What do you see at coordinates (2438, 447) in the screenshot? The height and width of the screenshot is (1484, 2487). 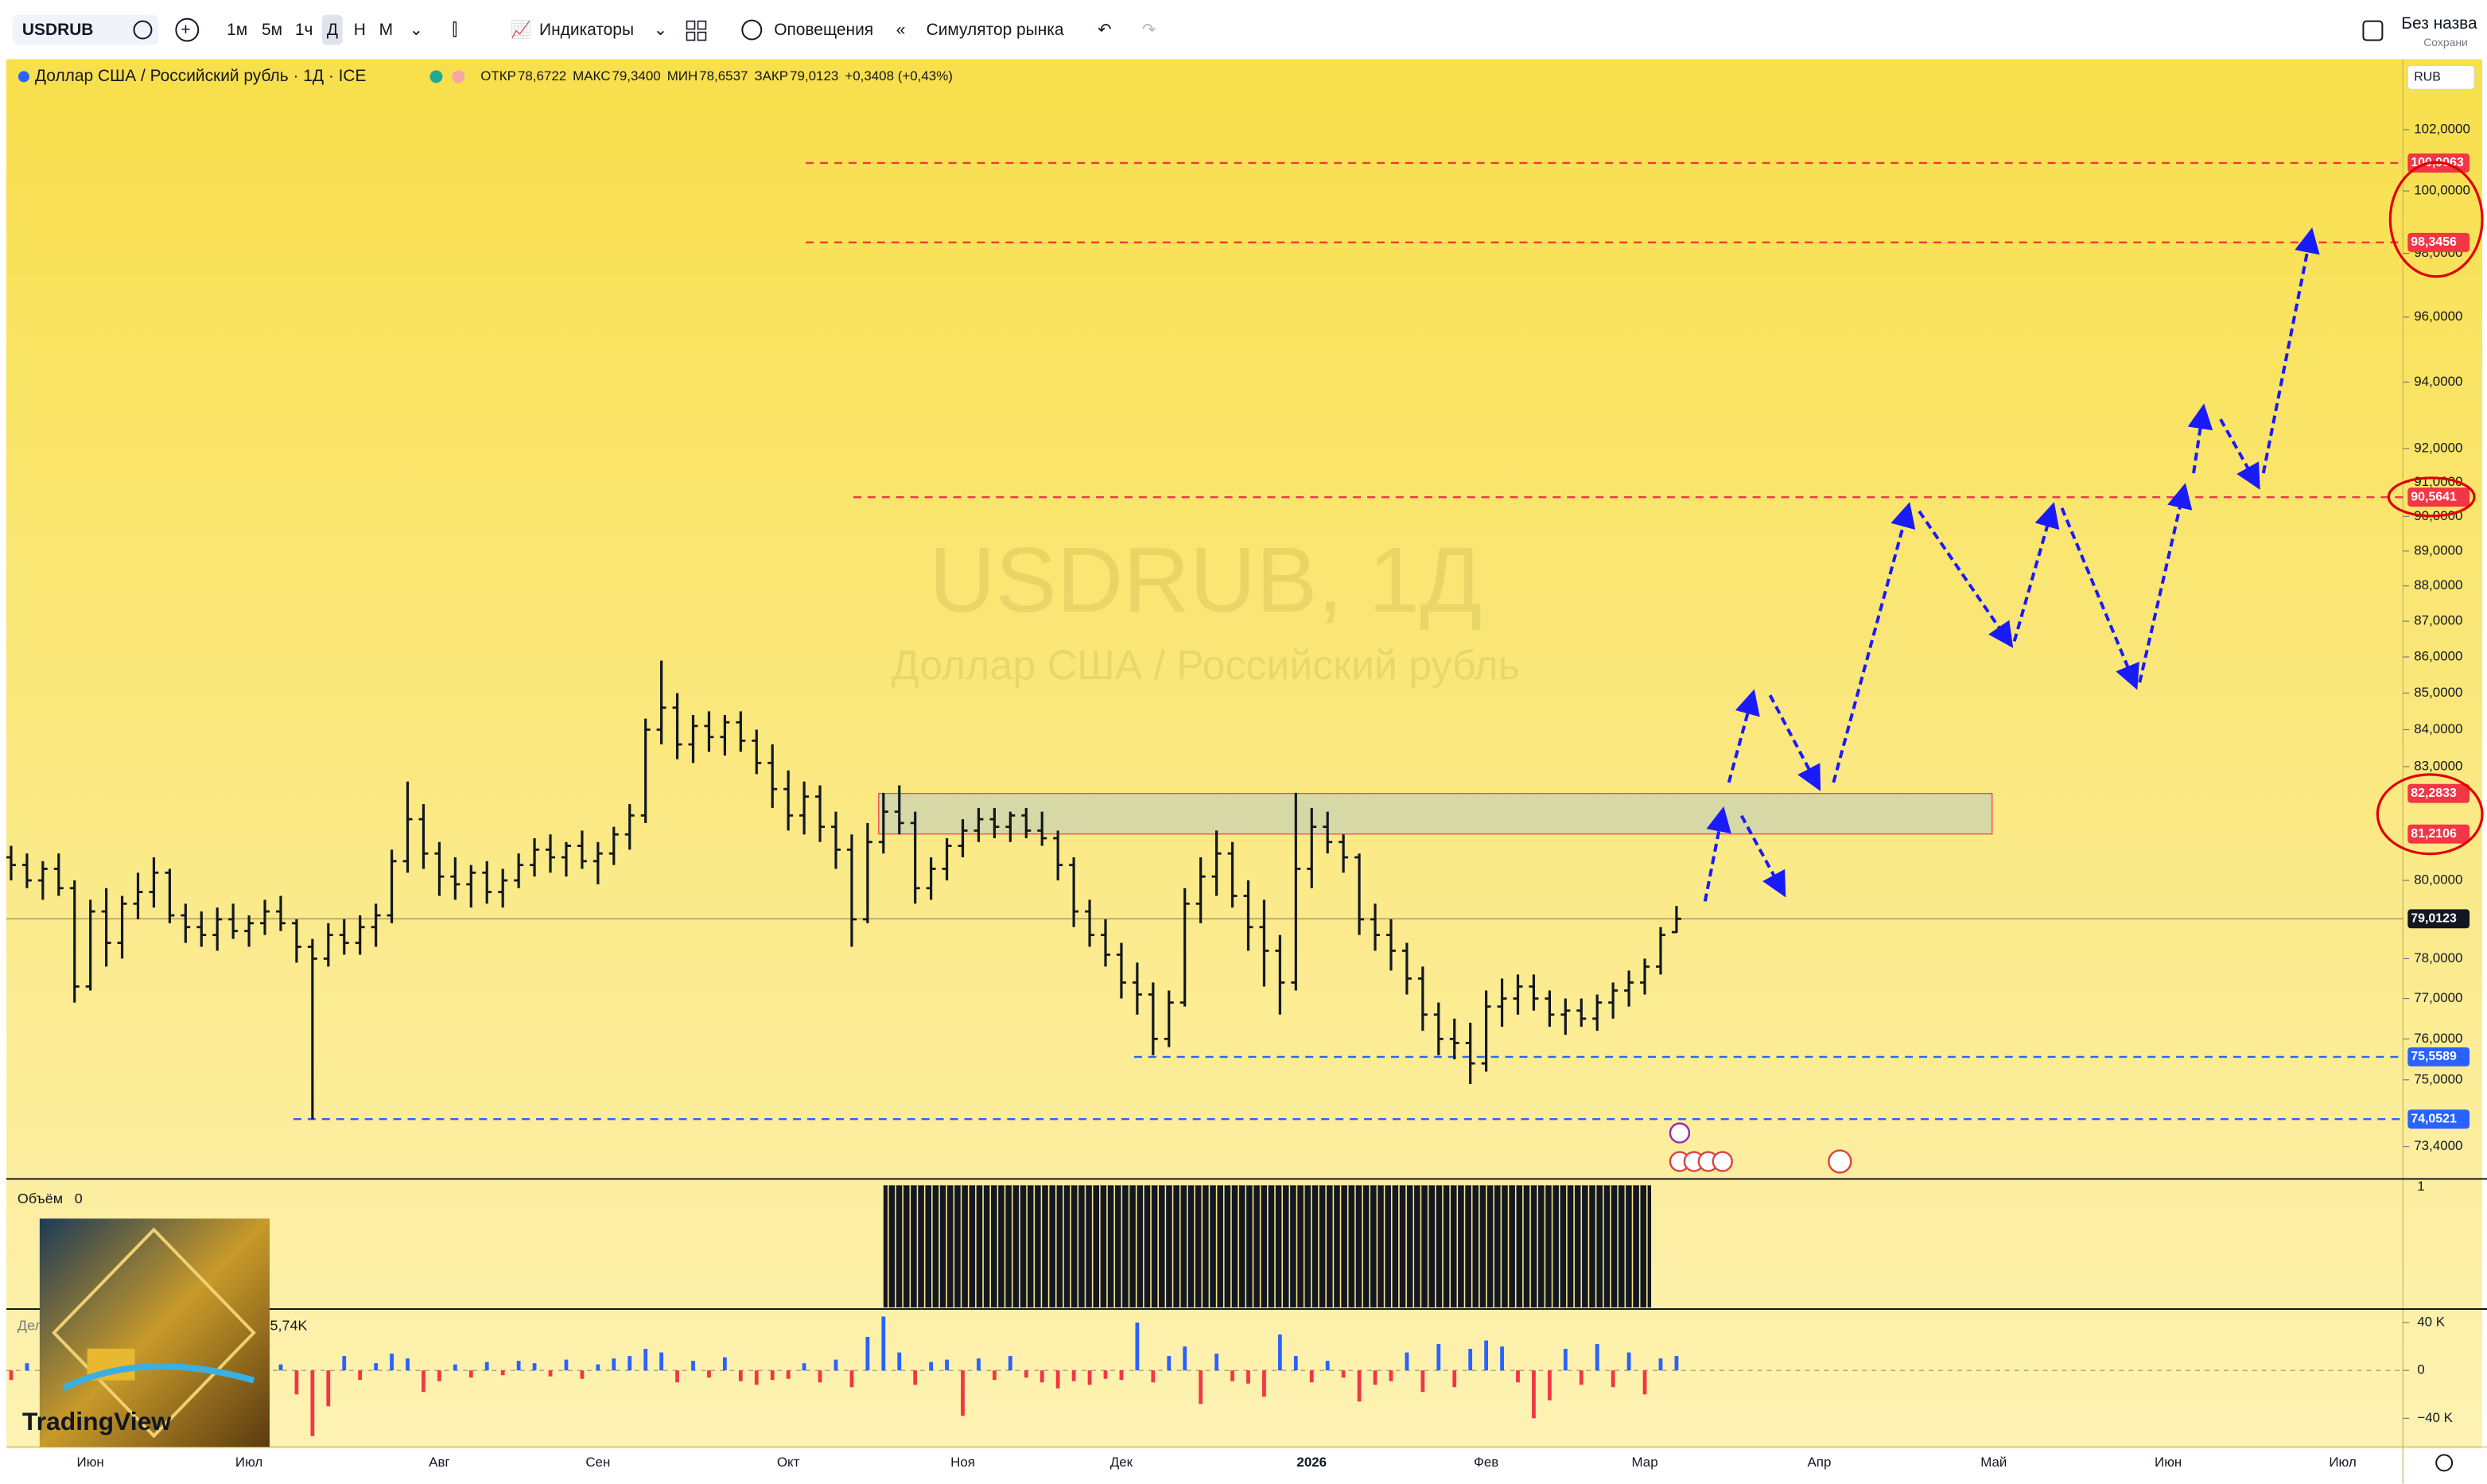 I see `y-tick-label: 92,0000` at bounding box center [2438, 447].